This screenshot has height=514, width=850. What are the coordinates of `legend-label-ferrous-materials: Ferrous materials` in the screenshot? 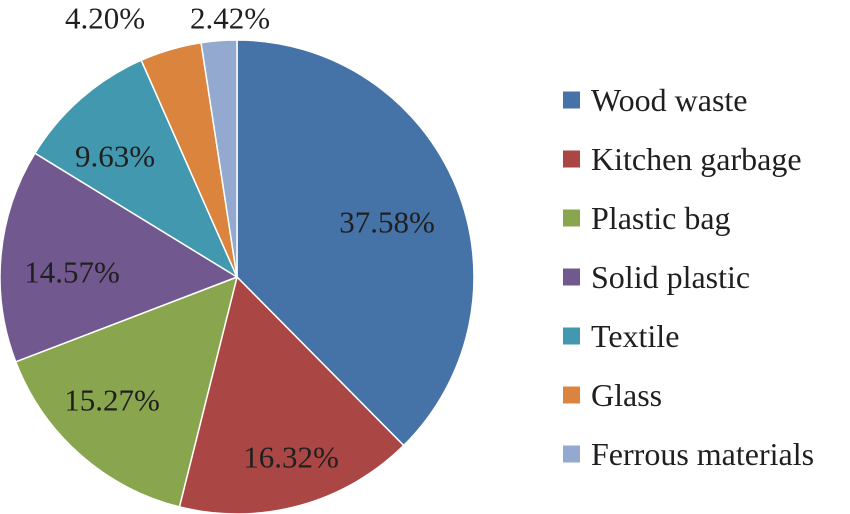 It's located at (702, 454).